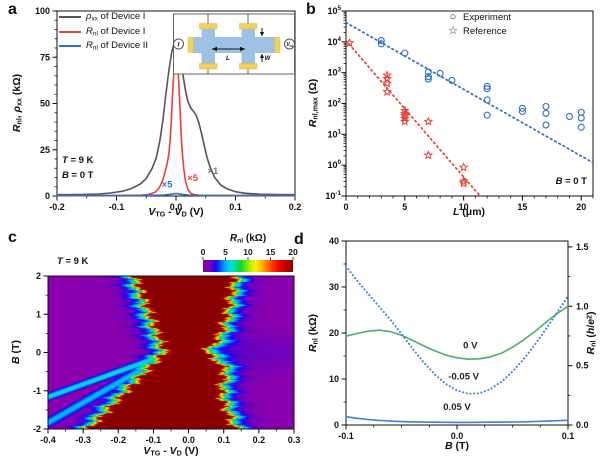  Describe the element at coordinates (102, 17) in the screenshot. I see `legend-item-rho-xx-device-I: ρxx of Device I` at that location.